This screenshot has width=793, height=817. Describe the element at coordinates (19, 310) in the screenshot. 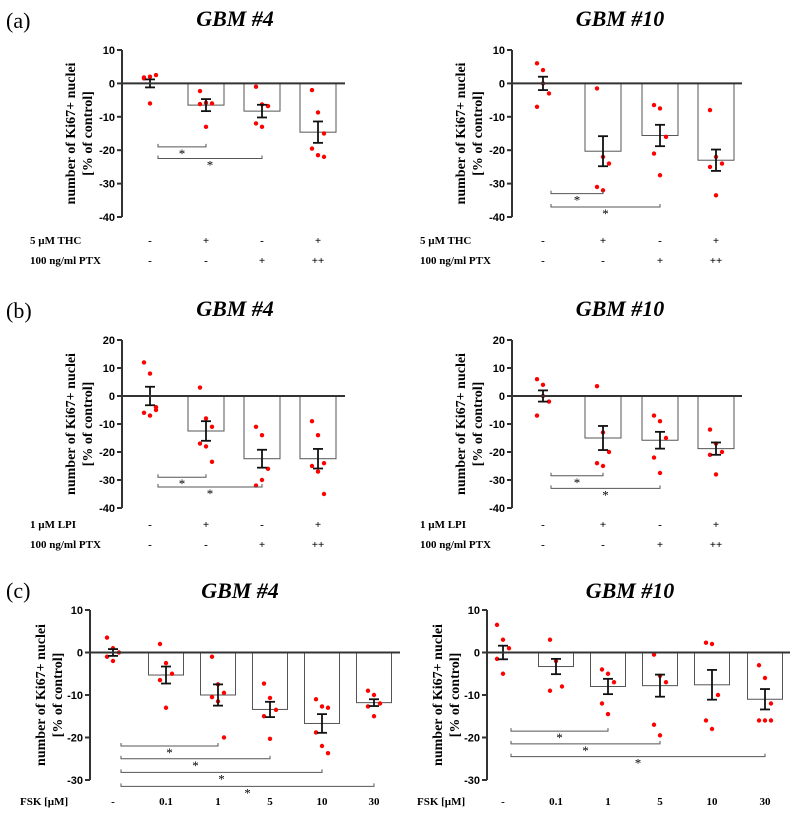

I see `panel-label: (b)` at that location.